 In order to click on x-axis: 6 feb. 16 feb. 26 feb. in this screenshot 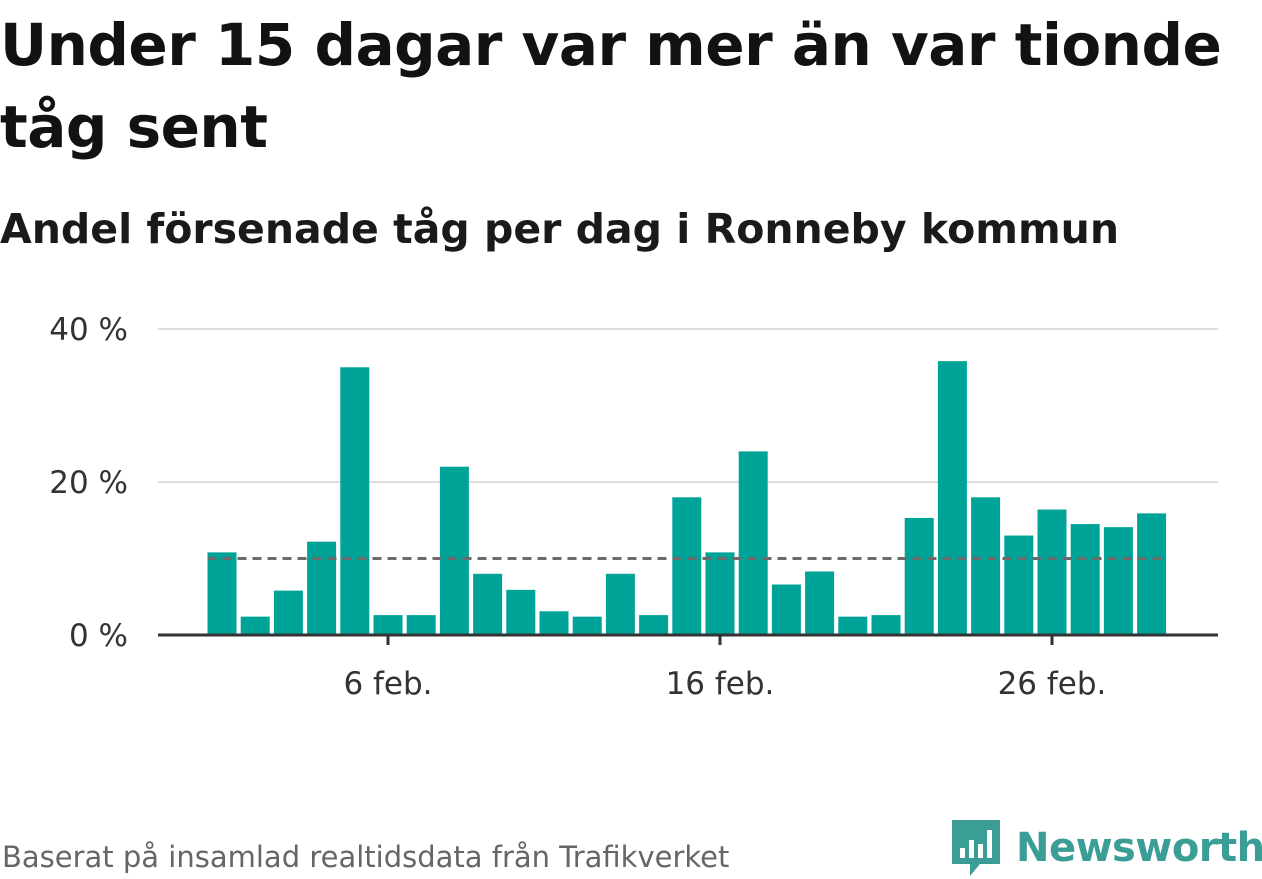, I will do `click(688, 667)`.